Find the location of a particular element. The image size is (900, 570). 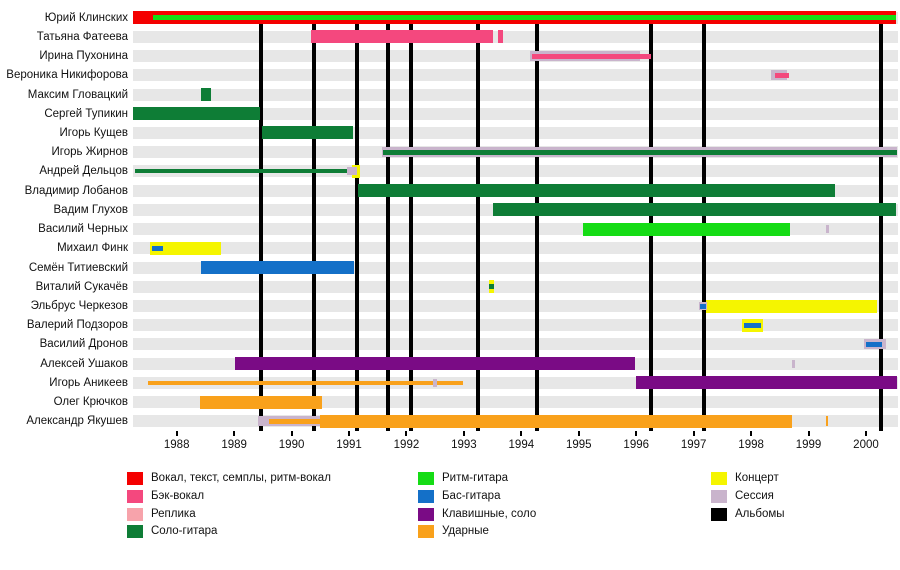

member-row-label: Татьяна Фатеева is located at coordinates (82, 36).